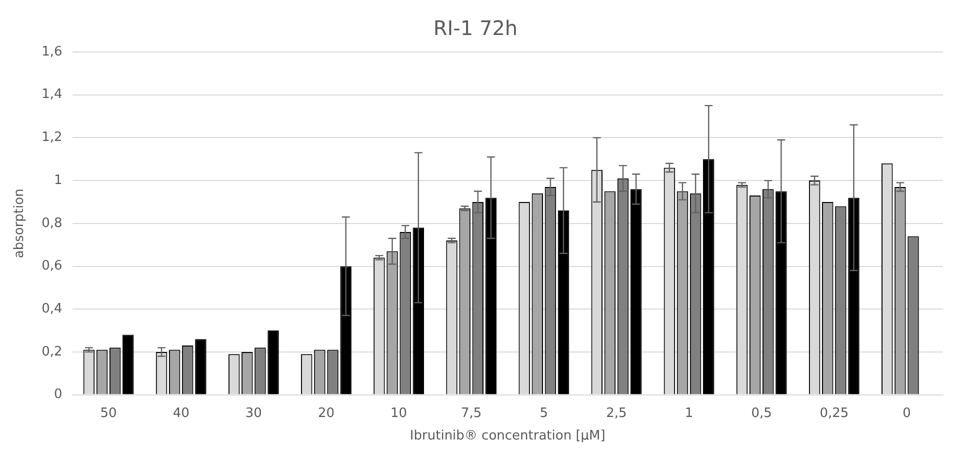 Image resolution: width=961 pixels, height=456 pixels. Describe the element at coordinates (508, 436) in the screenshot. I see `x-axis-title: Ibrutinib® concentration [µM]` at that location.